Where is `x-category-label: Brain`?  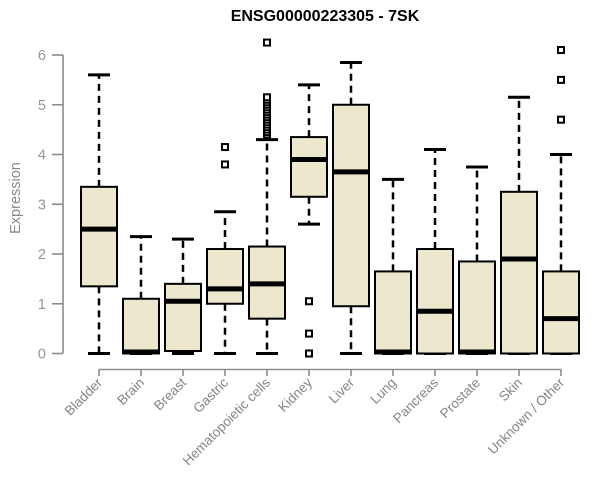 x-category-label: Brain is located at coordinates (130, 391).